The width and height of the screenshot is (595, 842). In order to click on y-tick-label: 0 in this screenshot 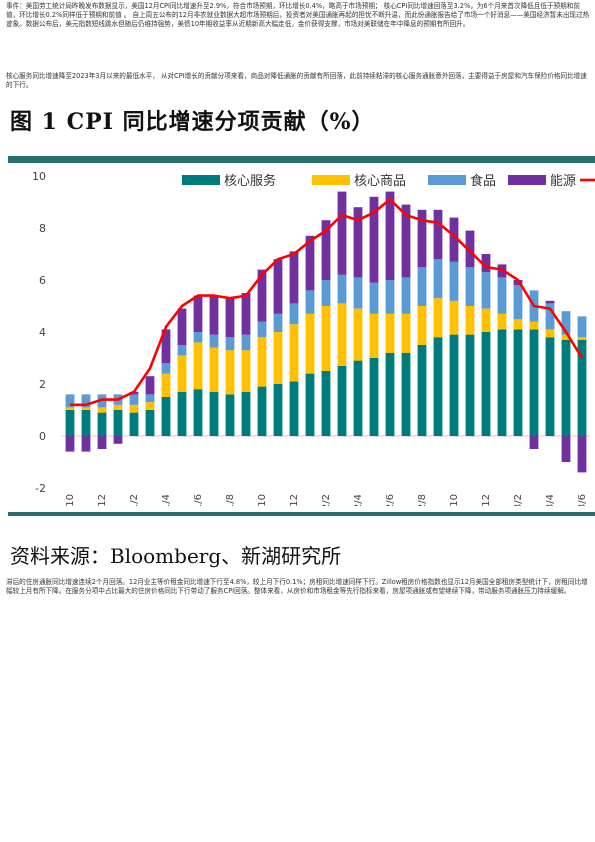, I will do `click(42, 436)`.